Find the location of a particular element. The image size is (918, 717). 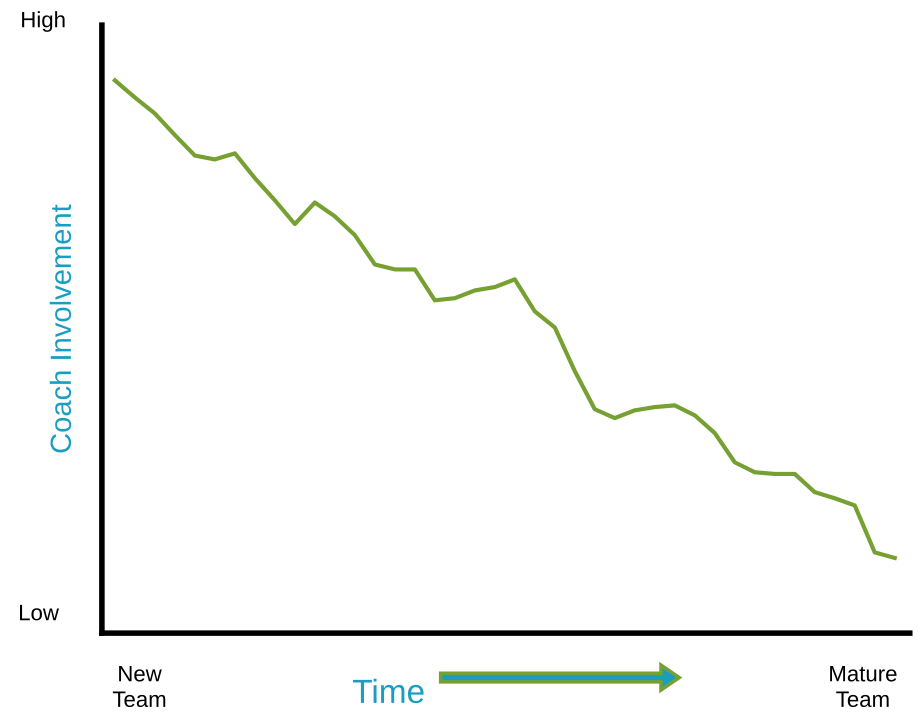

y-axis-title: Coach Involvement is located at coordinates (61, 328).